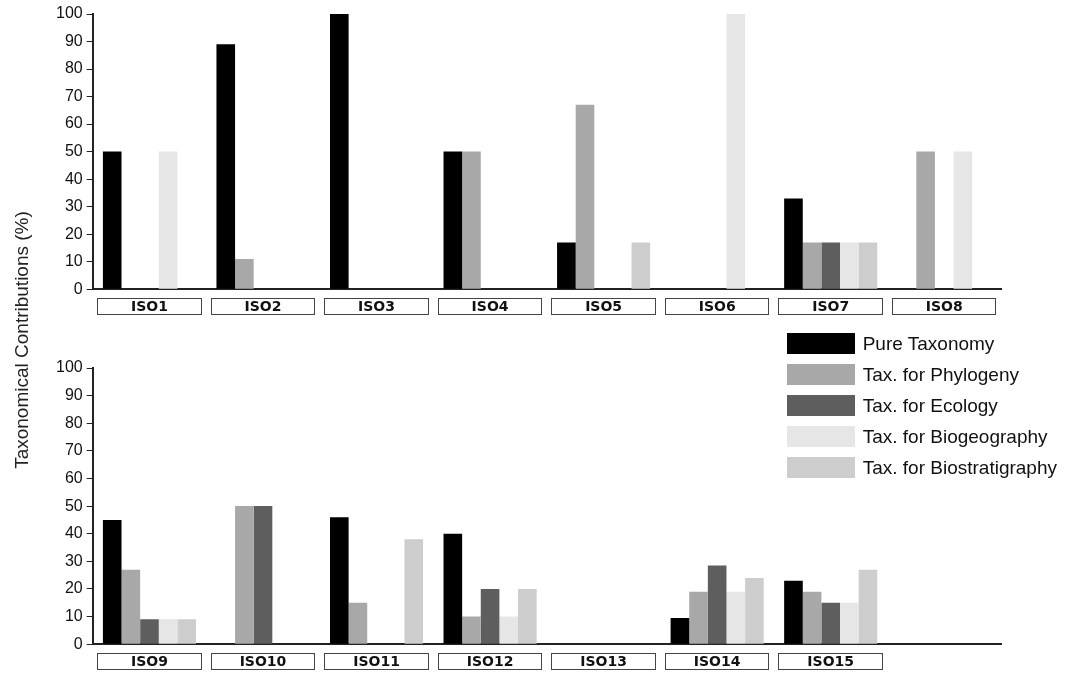 This screenshot has height=685, width=1067. What do you see at coordinates (604, 306) in the screenshot?
I see `x-tick-label: ISO5` at bounding box center [604, 306].